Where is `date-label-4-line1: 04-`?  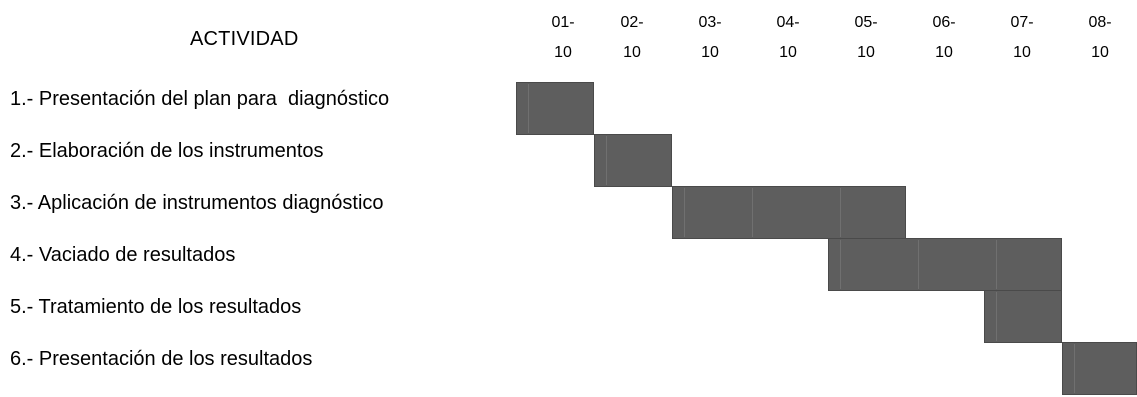 date-label-4-line1: 04- is located at coordinates (788, 22).